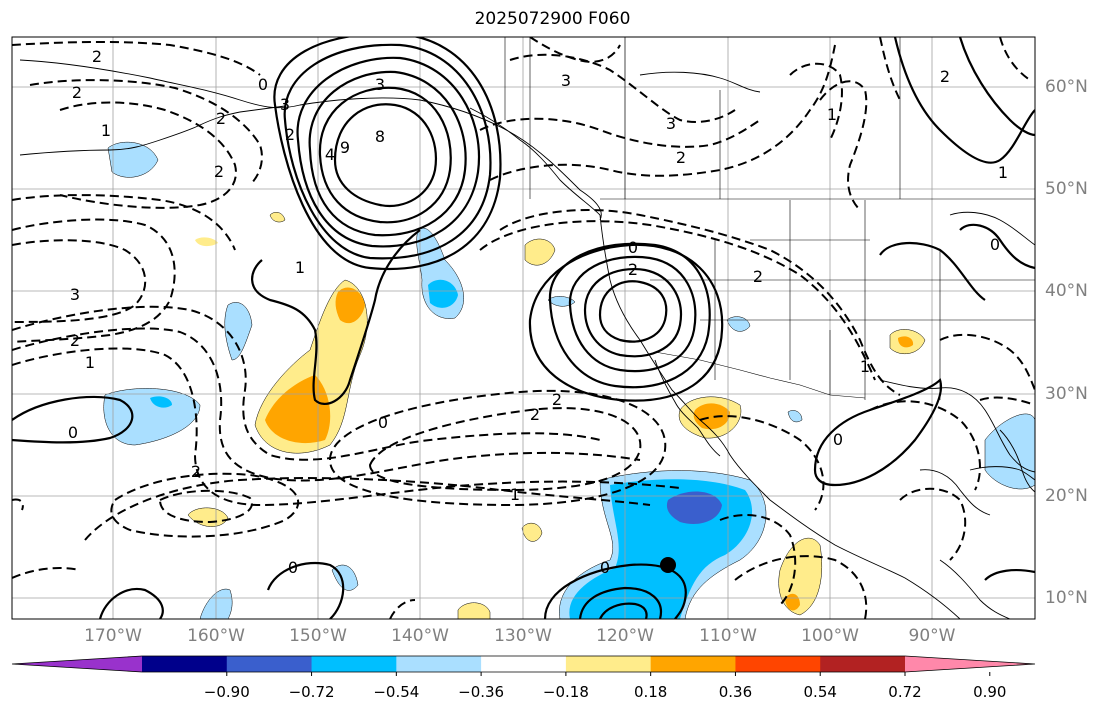 This screenshot has width=1105, height=712. What do you see at coordinates (1002, 473) in the screenshot?
I see `coast-cuba` at bounding box center [1002, 473].